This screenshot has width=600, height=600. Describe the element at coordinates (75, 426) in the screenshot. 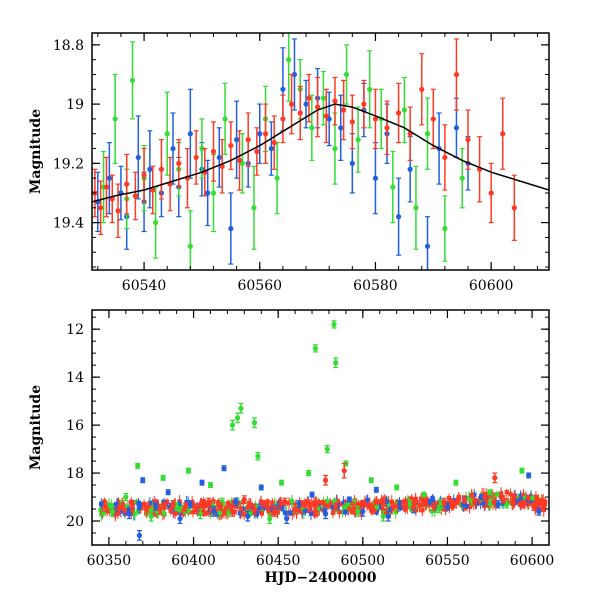

I see `bottom-y-tick-label: 16` at that location.